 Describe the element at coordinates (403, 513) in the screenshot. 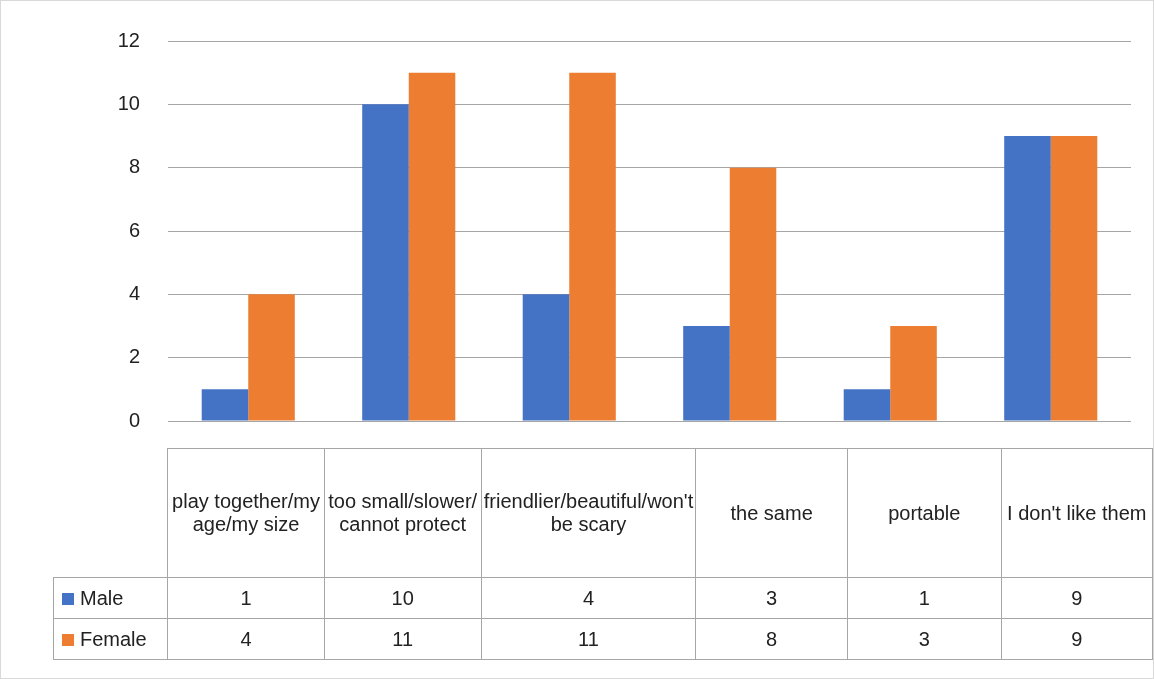

I see `x-tick-label: too small/slower/ cannot protect` at that location.